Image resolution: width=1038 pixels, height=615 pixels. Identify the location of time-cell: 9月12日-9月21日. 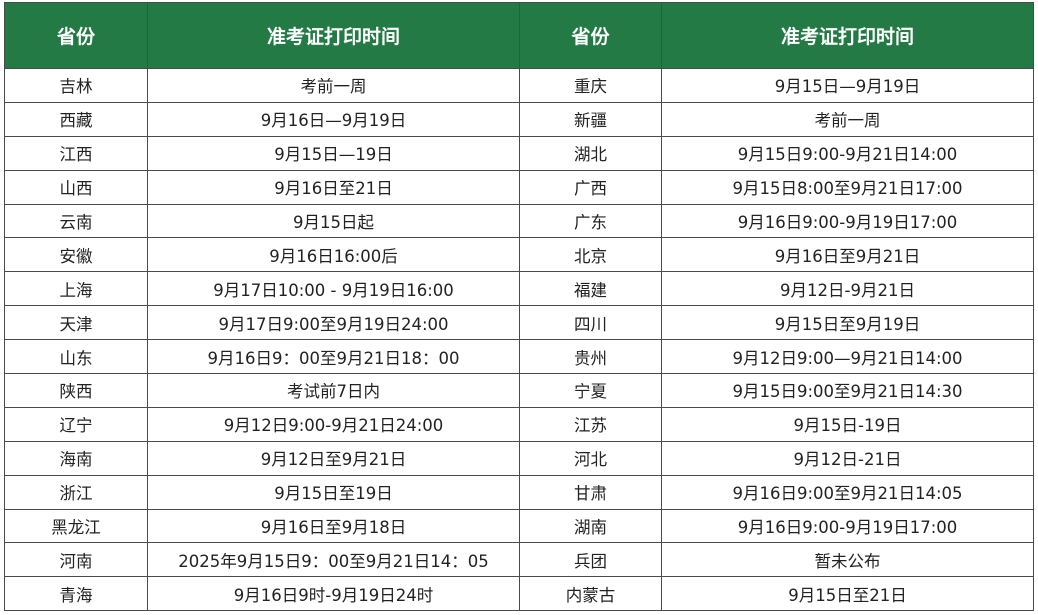
(847, 289).